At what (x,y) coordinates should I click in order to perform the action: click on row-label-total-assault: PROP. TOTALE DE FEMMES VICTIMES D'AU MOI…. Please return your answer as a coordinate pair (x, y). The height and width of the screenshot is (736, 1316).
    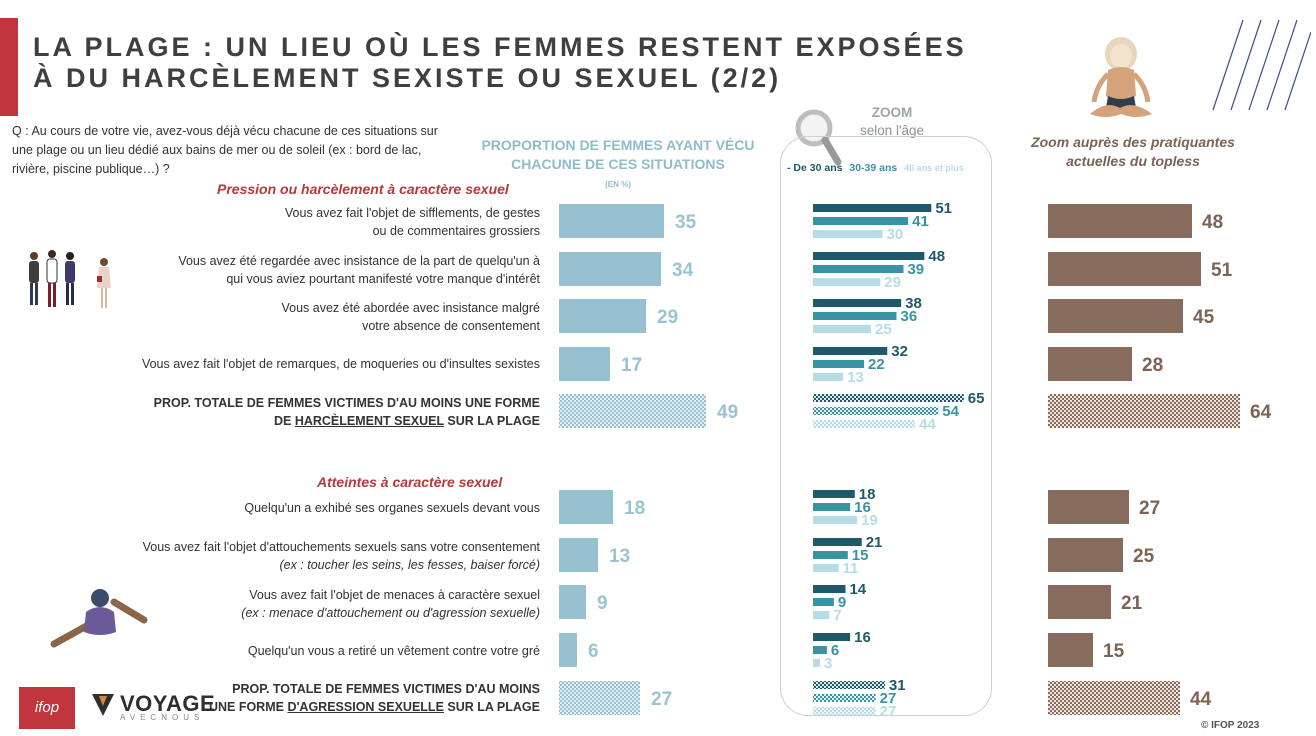
    Looking at the image, I should click on (374, 698).